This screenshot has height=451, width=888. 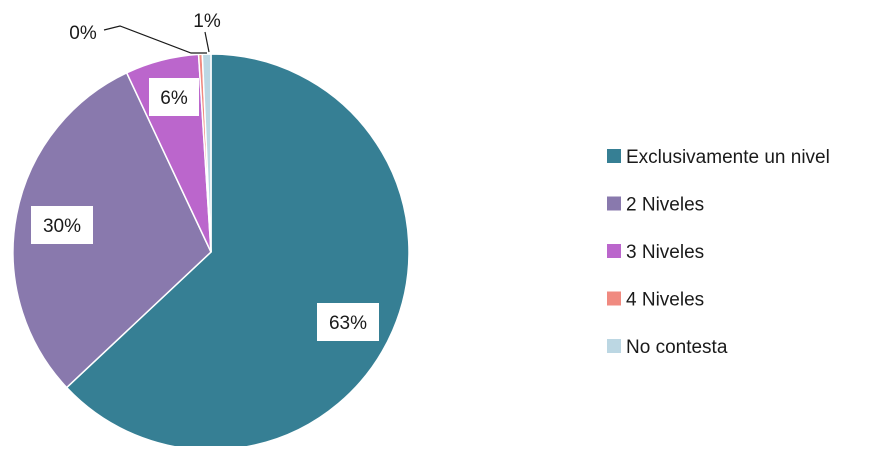 I want to click on data-label-4-niveles: 0%, so click(x=83, y=33).